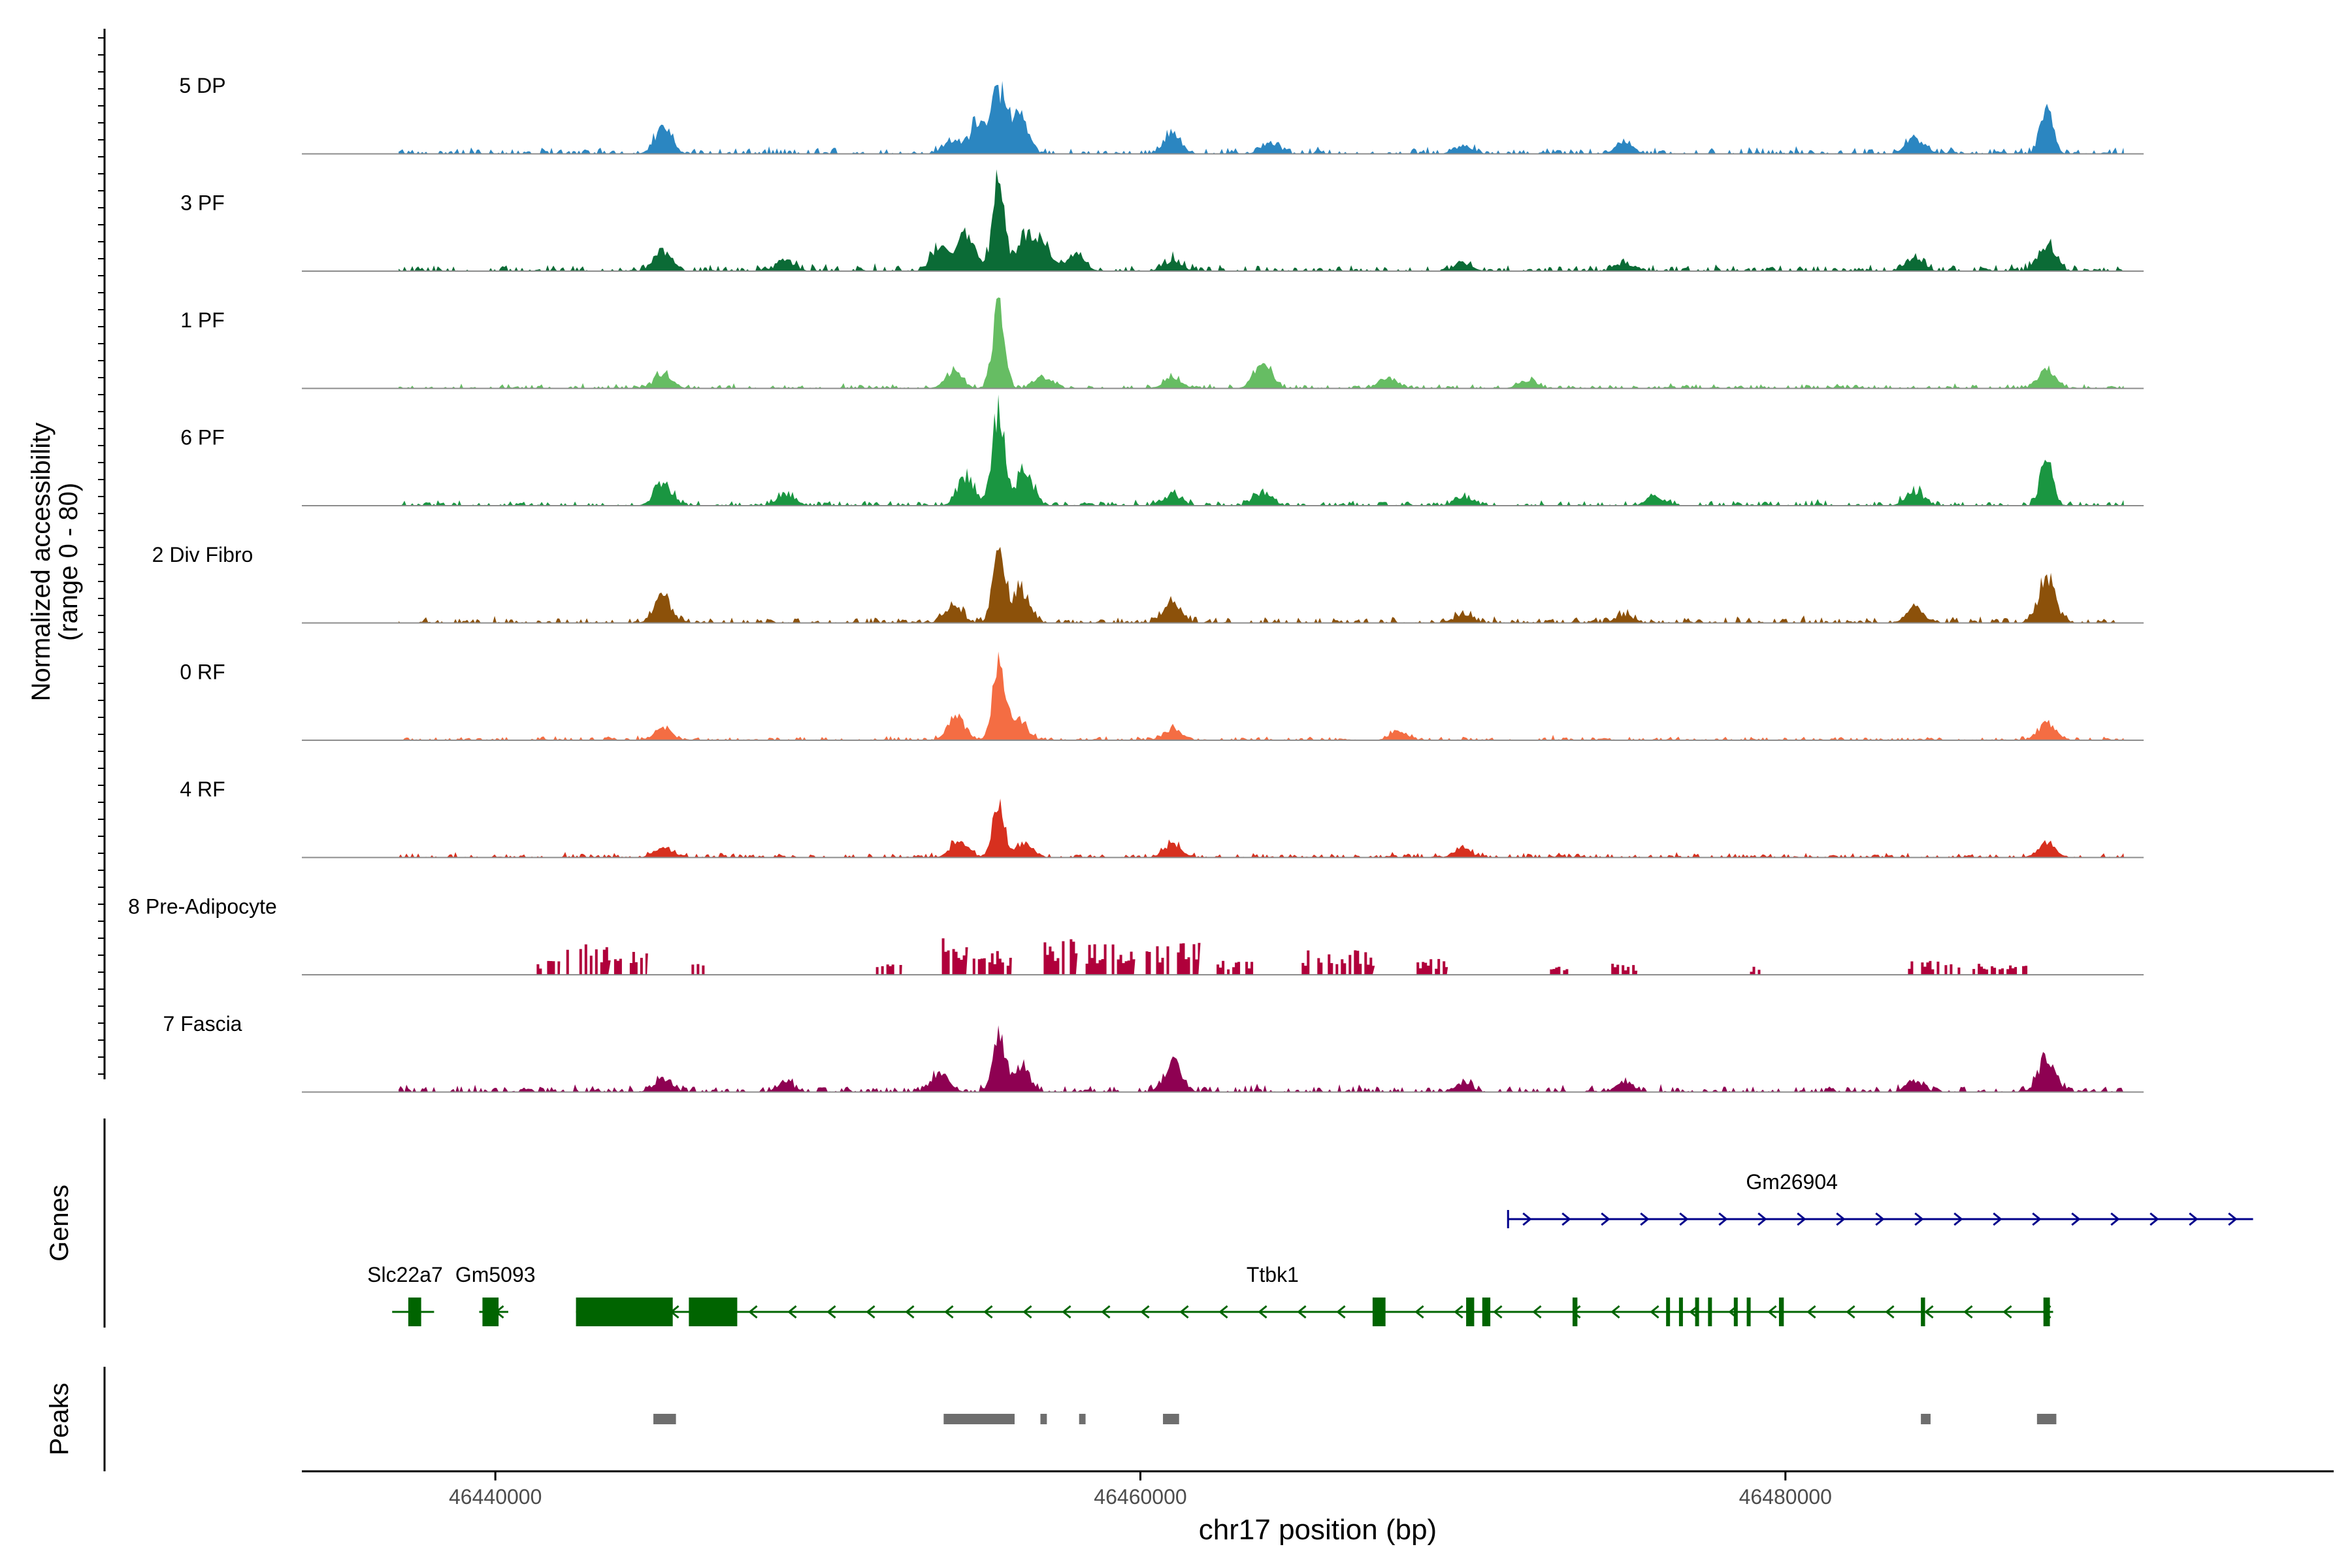  I want to click on track-label: 4 RF, so click(202, 789).